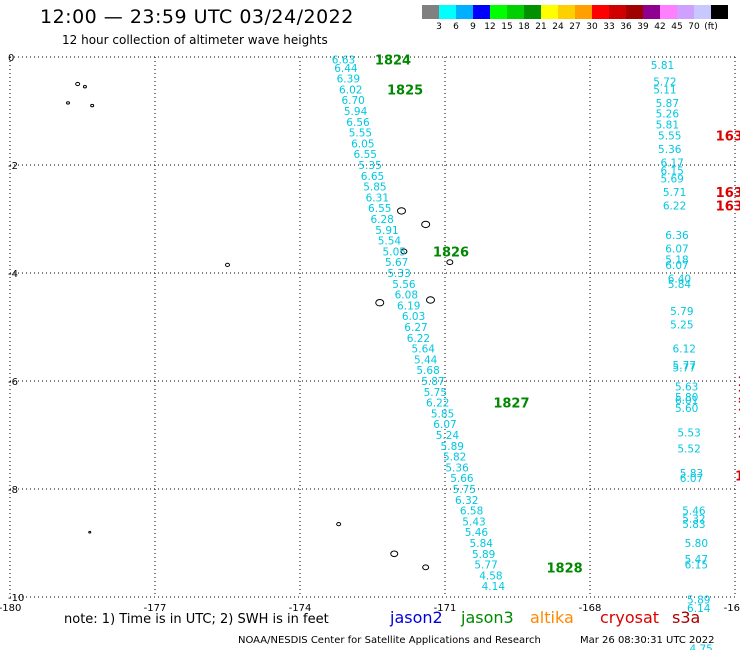  What do you see at coordinates (416, 617) in the screenshot?
I see `satellite-jason2: jason2` at bounding box center [416, 617].